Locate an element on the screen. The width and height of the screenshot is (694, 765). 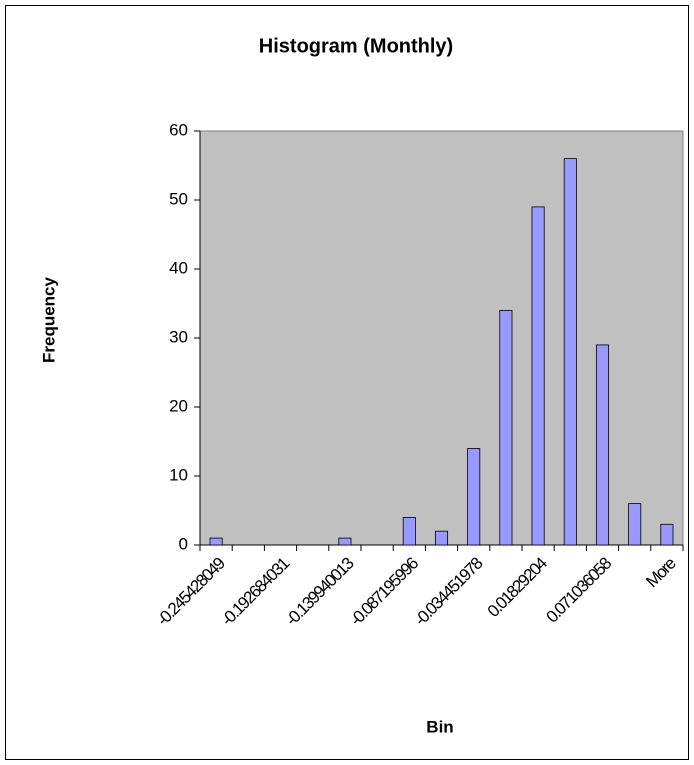
y-tick-label: 10 is located at coordinates (178, 474).